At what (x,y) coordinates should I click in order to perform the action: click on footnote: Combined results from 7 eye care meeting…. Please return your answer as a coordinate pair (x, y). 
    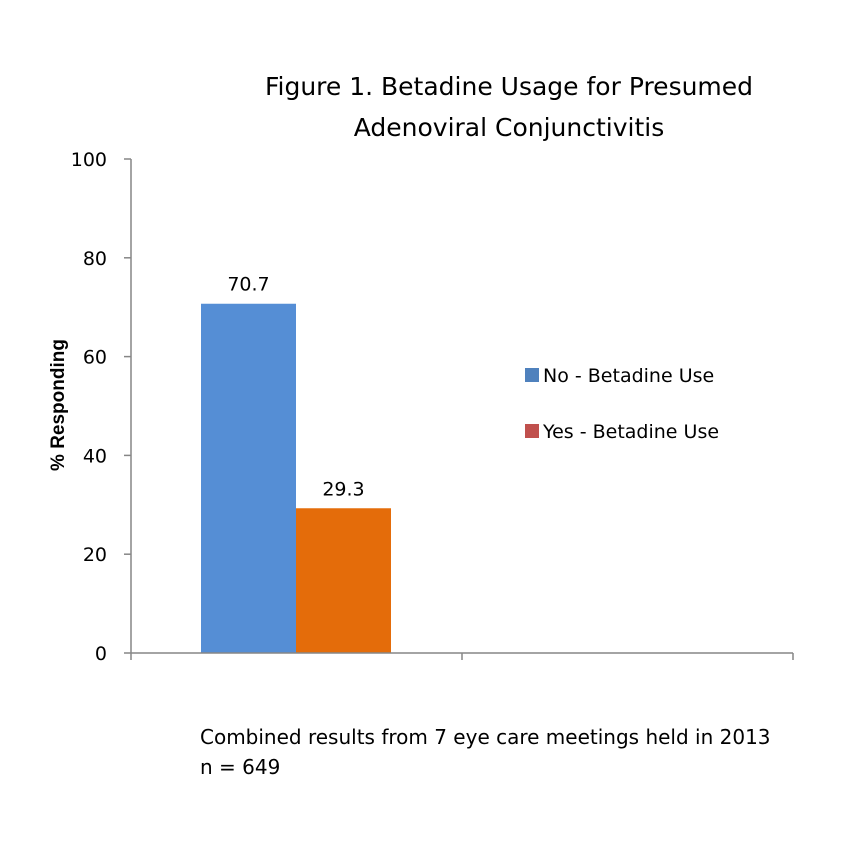
    Looking at the image, I should click on (485, 752).